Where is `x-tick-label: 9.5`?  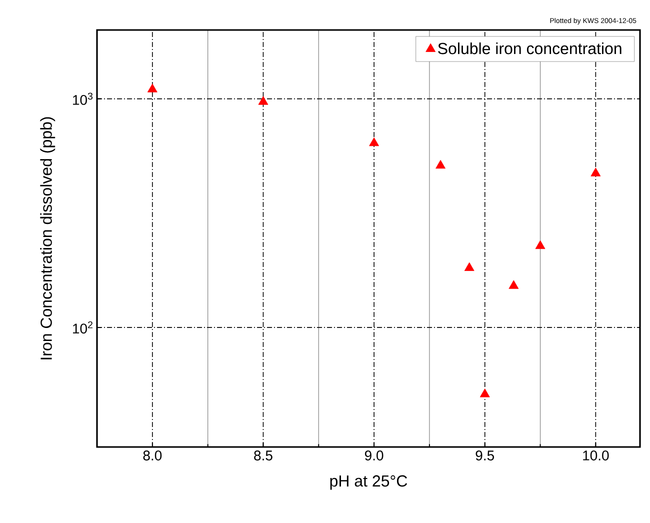
x-tick-label: 9.5 is located at coordinates (485, 455).